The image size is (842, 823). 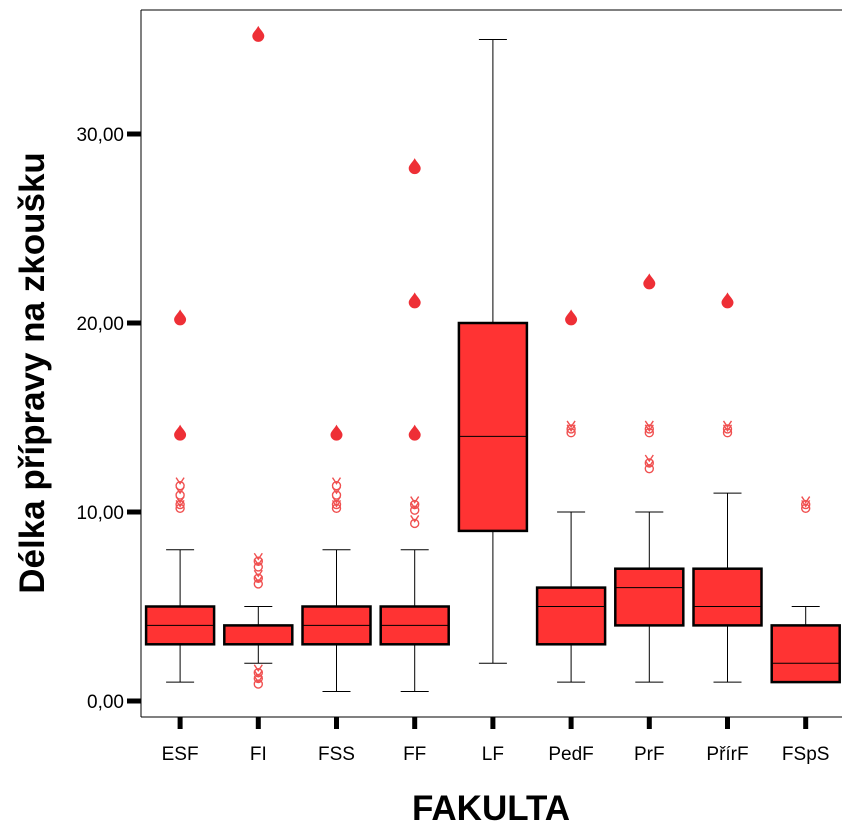 What do you see at coordinates (180, 754) in the screenshot?
I see `x-tick-label: ESF` at bounding box center [180, 754].